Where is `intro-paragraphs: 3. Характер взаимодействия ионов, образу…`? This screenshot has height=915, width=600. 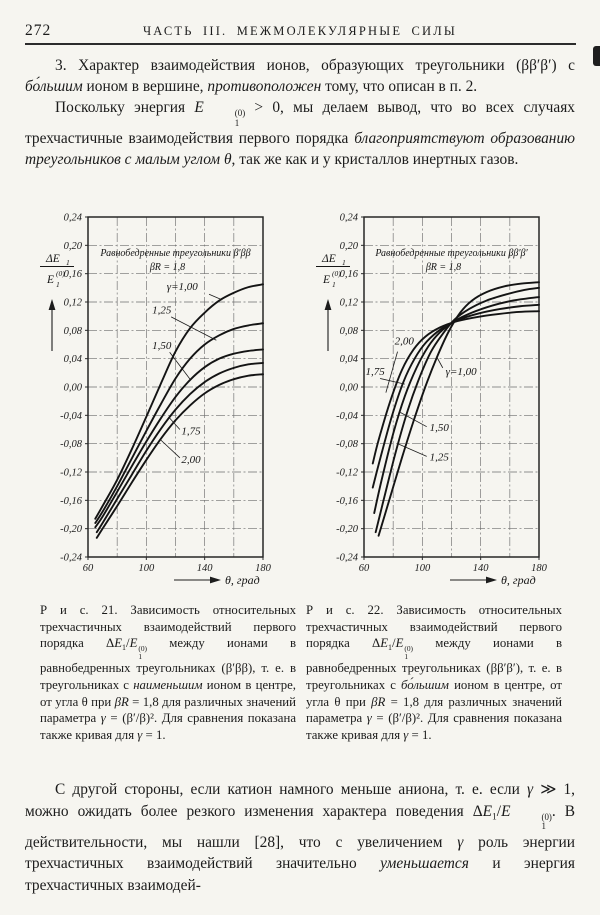 intro-paragraphs: 3. Характер взаимодействия ионов, образу… is located at coordinates (300, 112).